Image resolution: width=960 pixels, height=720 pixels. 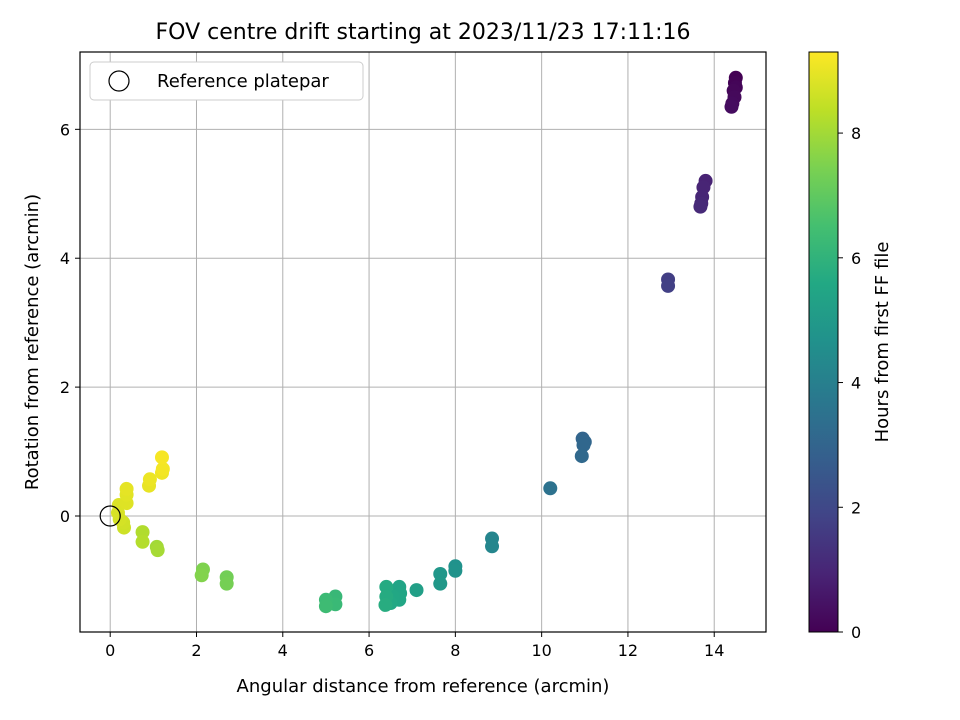 I want to click on y-axis-label: Rotation from reference (arcmin), so click(x=32, y=342).